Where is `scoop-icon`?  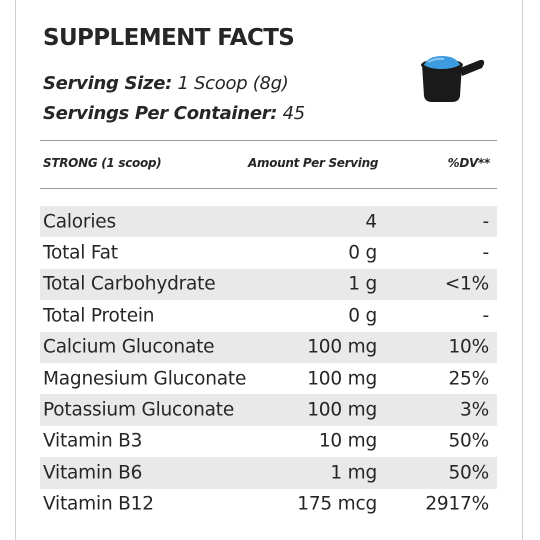 scoop-icon is located at coordinates (453, 79).